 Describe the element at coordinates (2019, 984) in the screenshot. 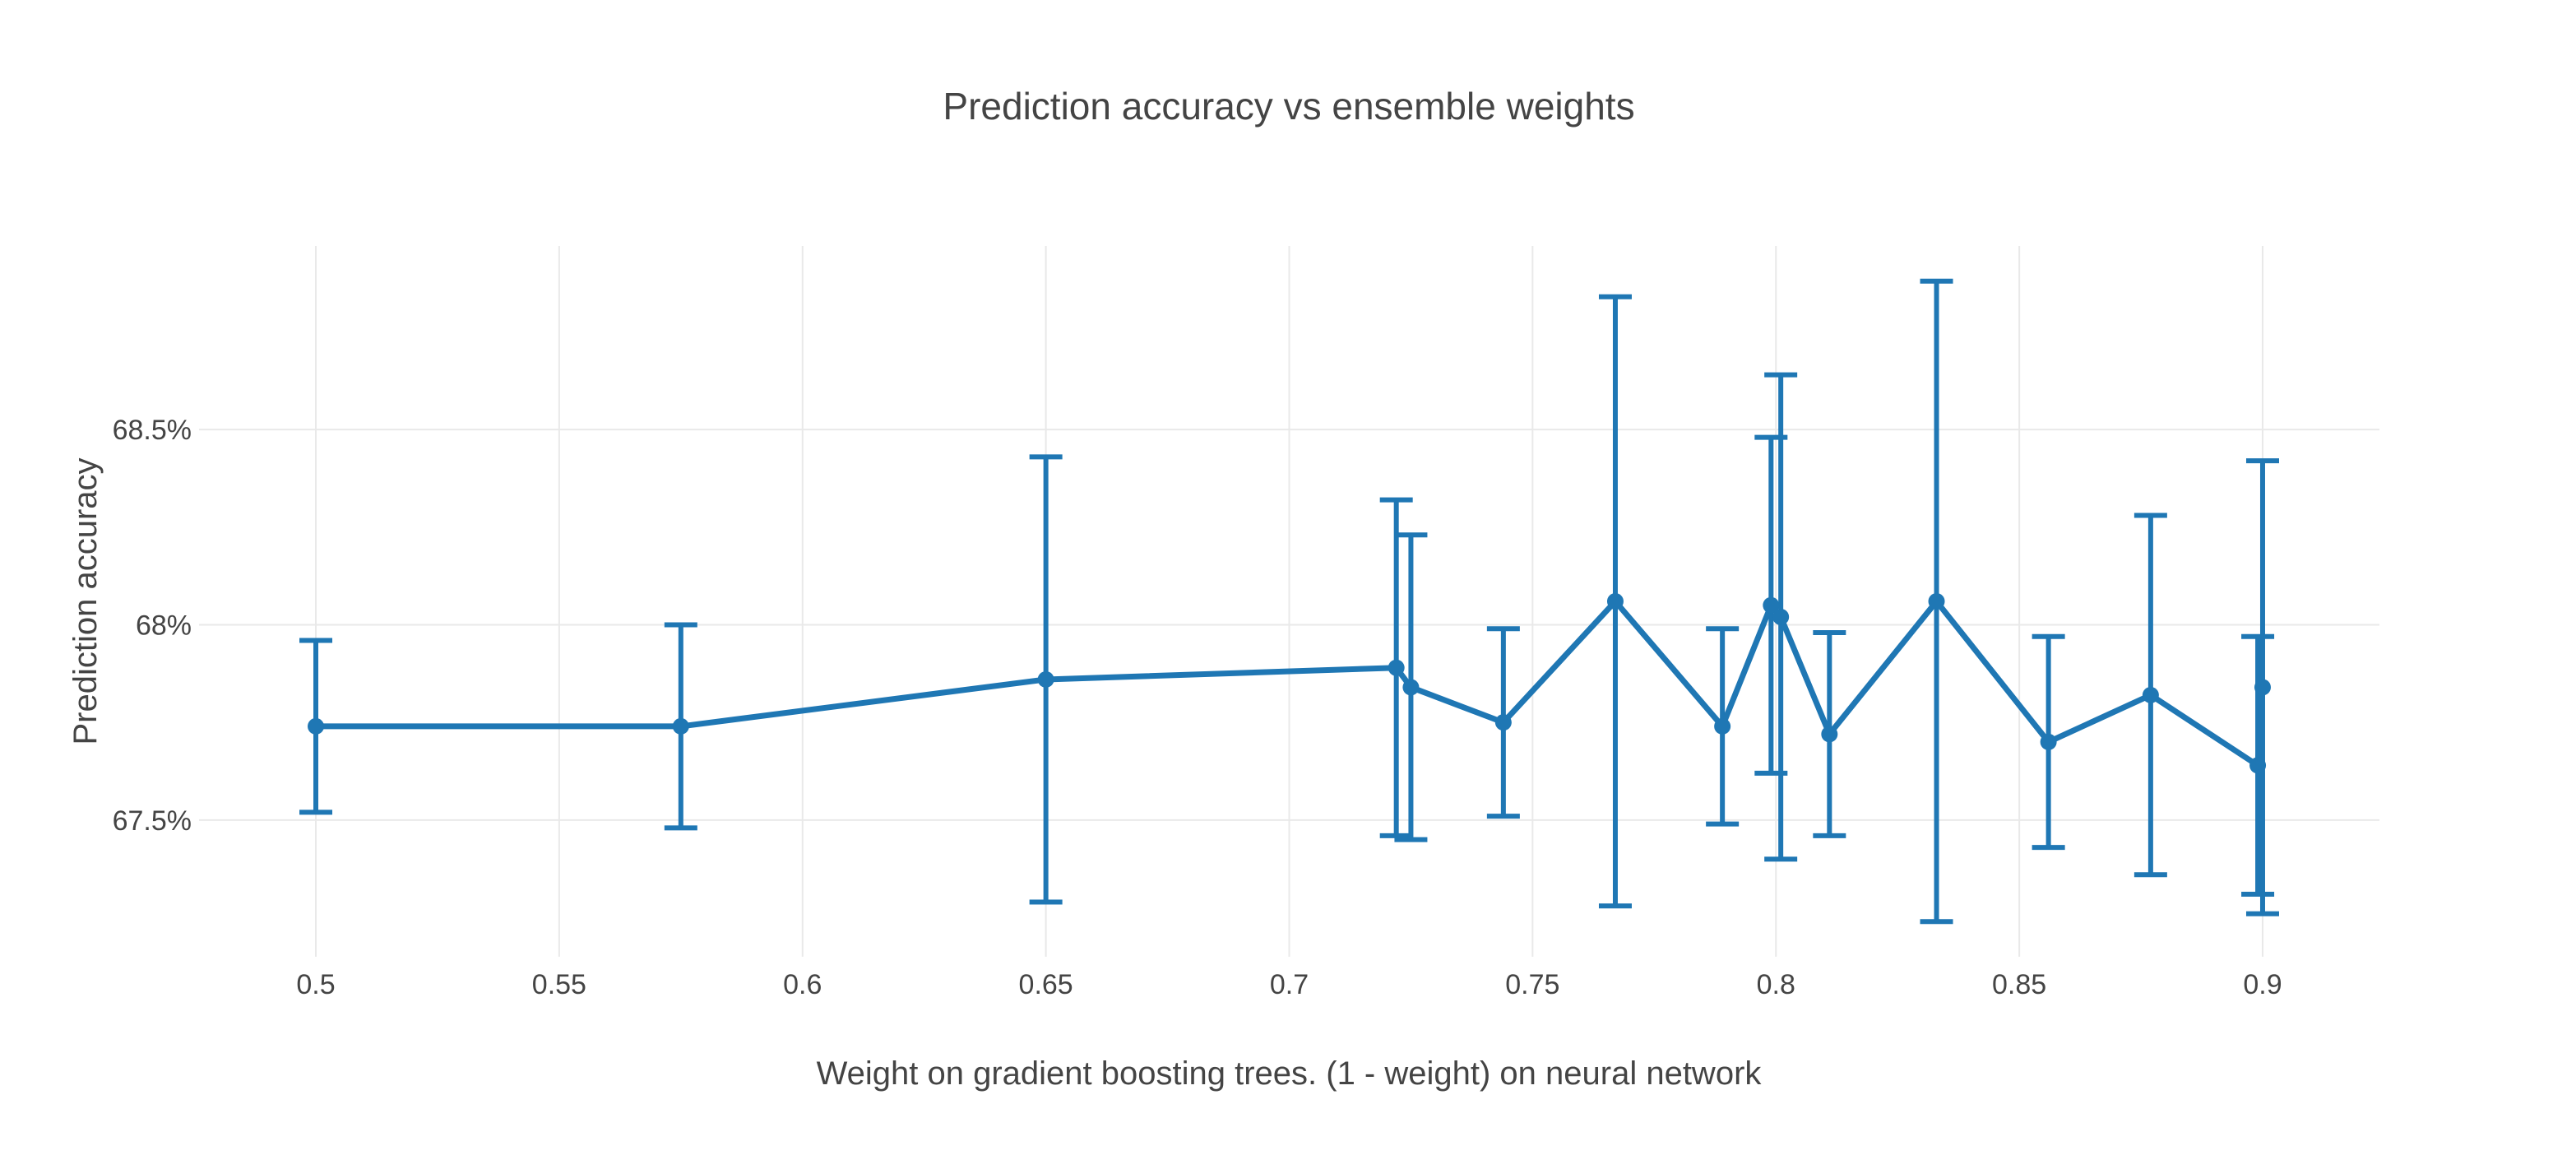

I see `x-tick-label: 0.85` at that location.